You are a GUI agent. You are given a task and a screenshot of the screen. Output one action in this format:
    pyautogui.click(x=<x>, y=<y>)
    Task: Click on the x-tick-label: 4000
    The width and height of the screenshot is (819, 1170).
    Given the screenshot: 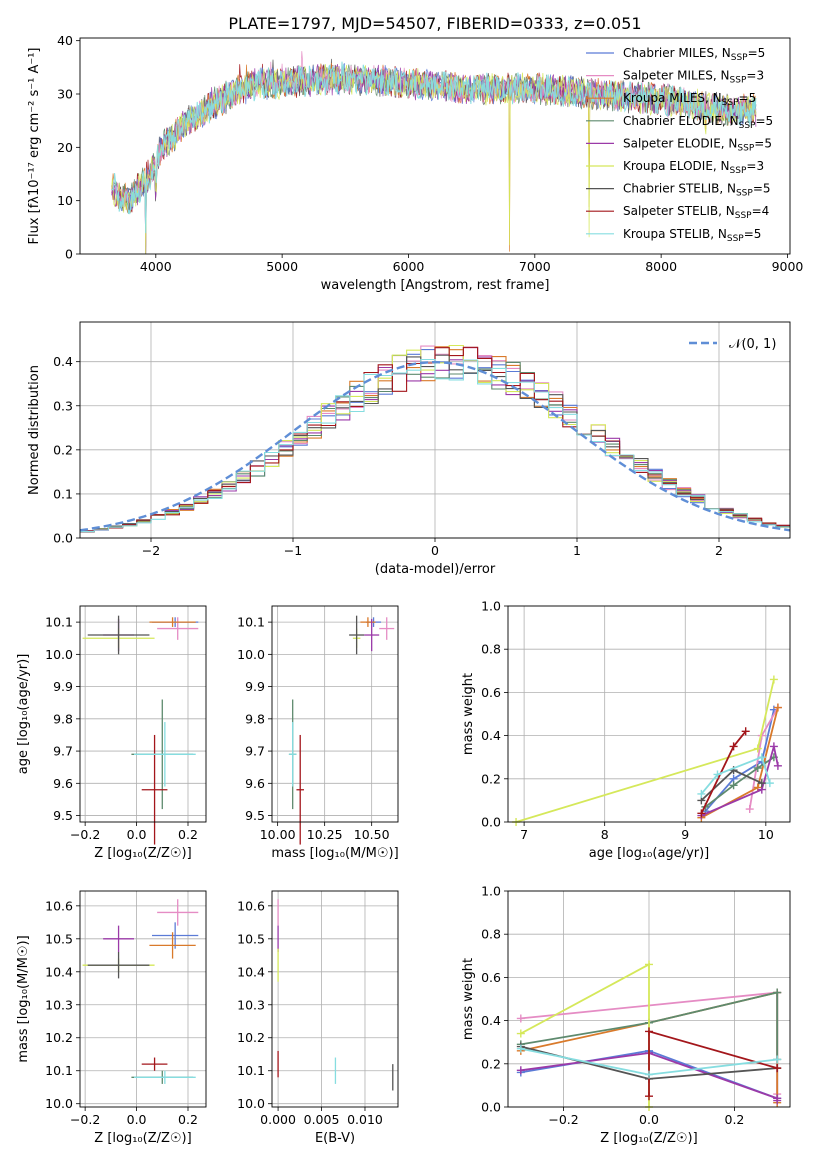 What is the action you would take?
    pyautogui.click(x=156, y=266)
    